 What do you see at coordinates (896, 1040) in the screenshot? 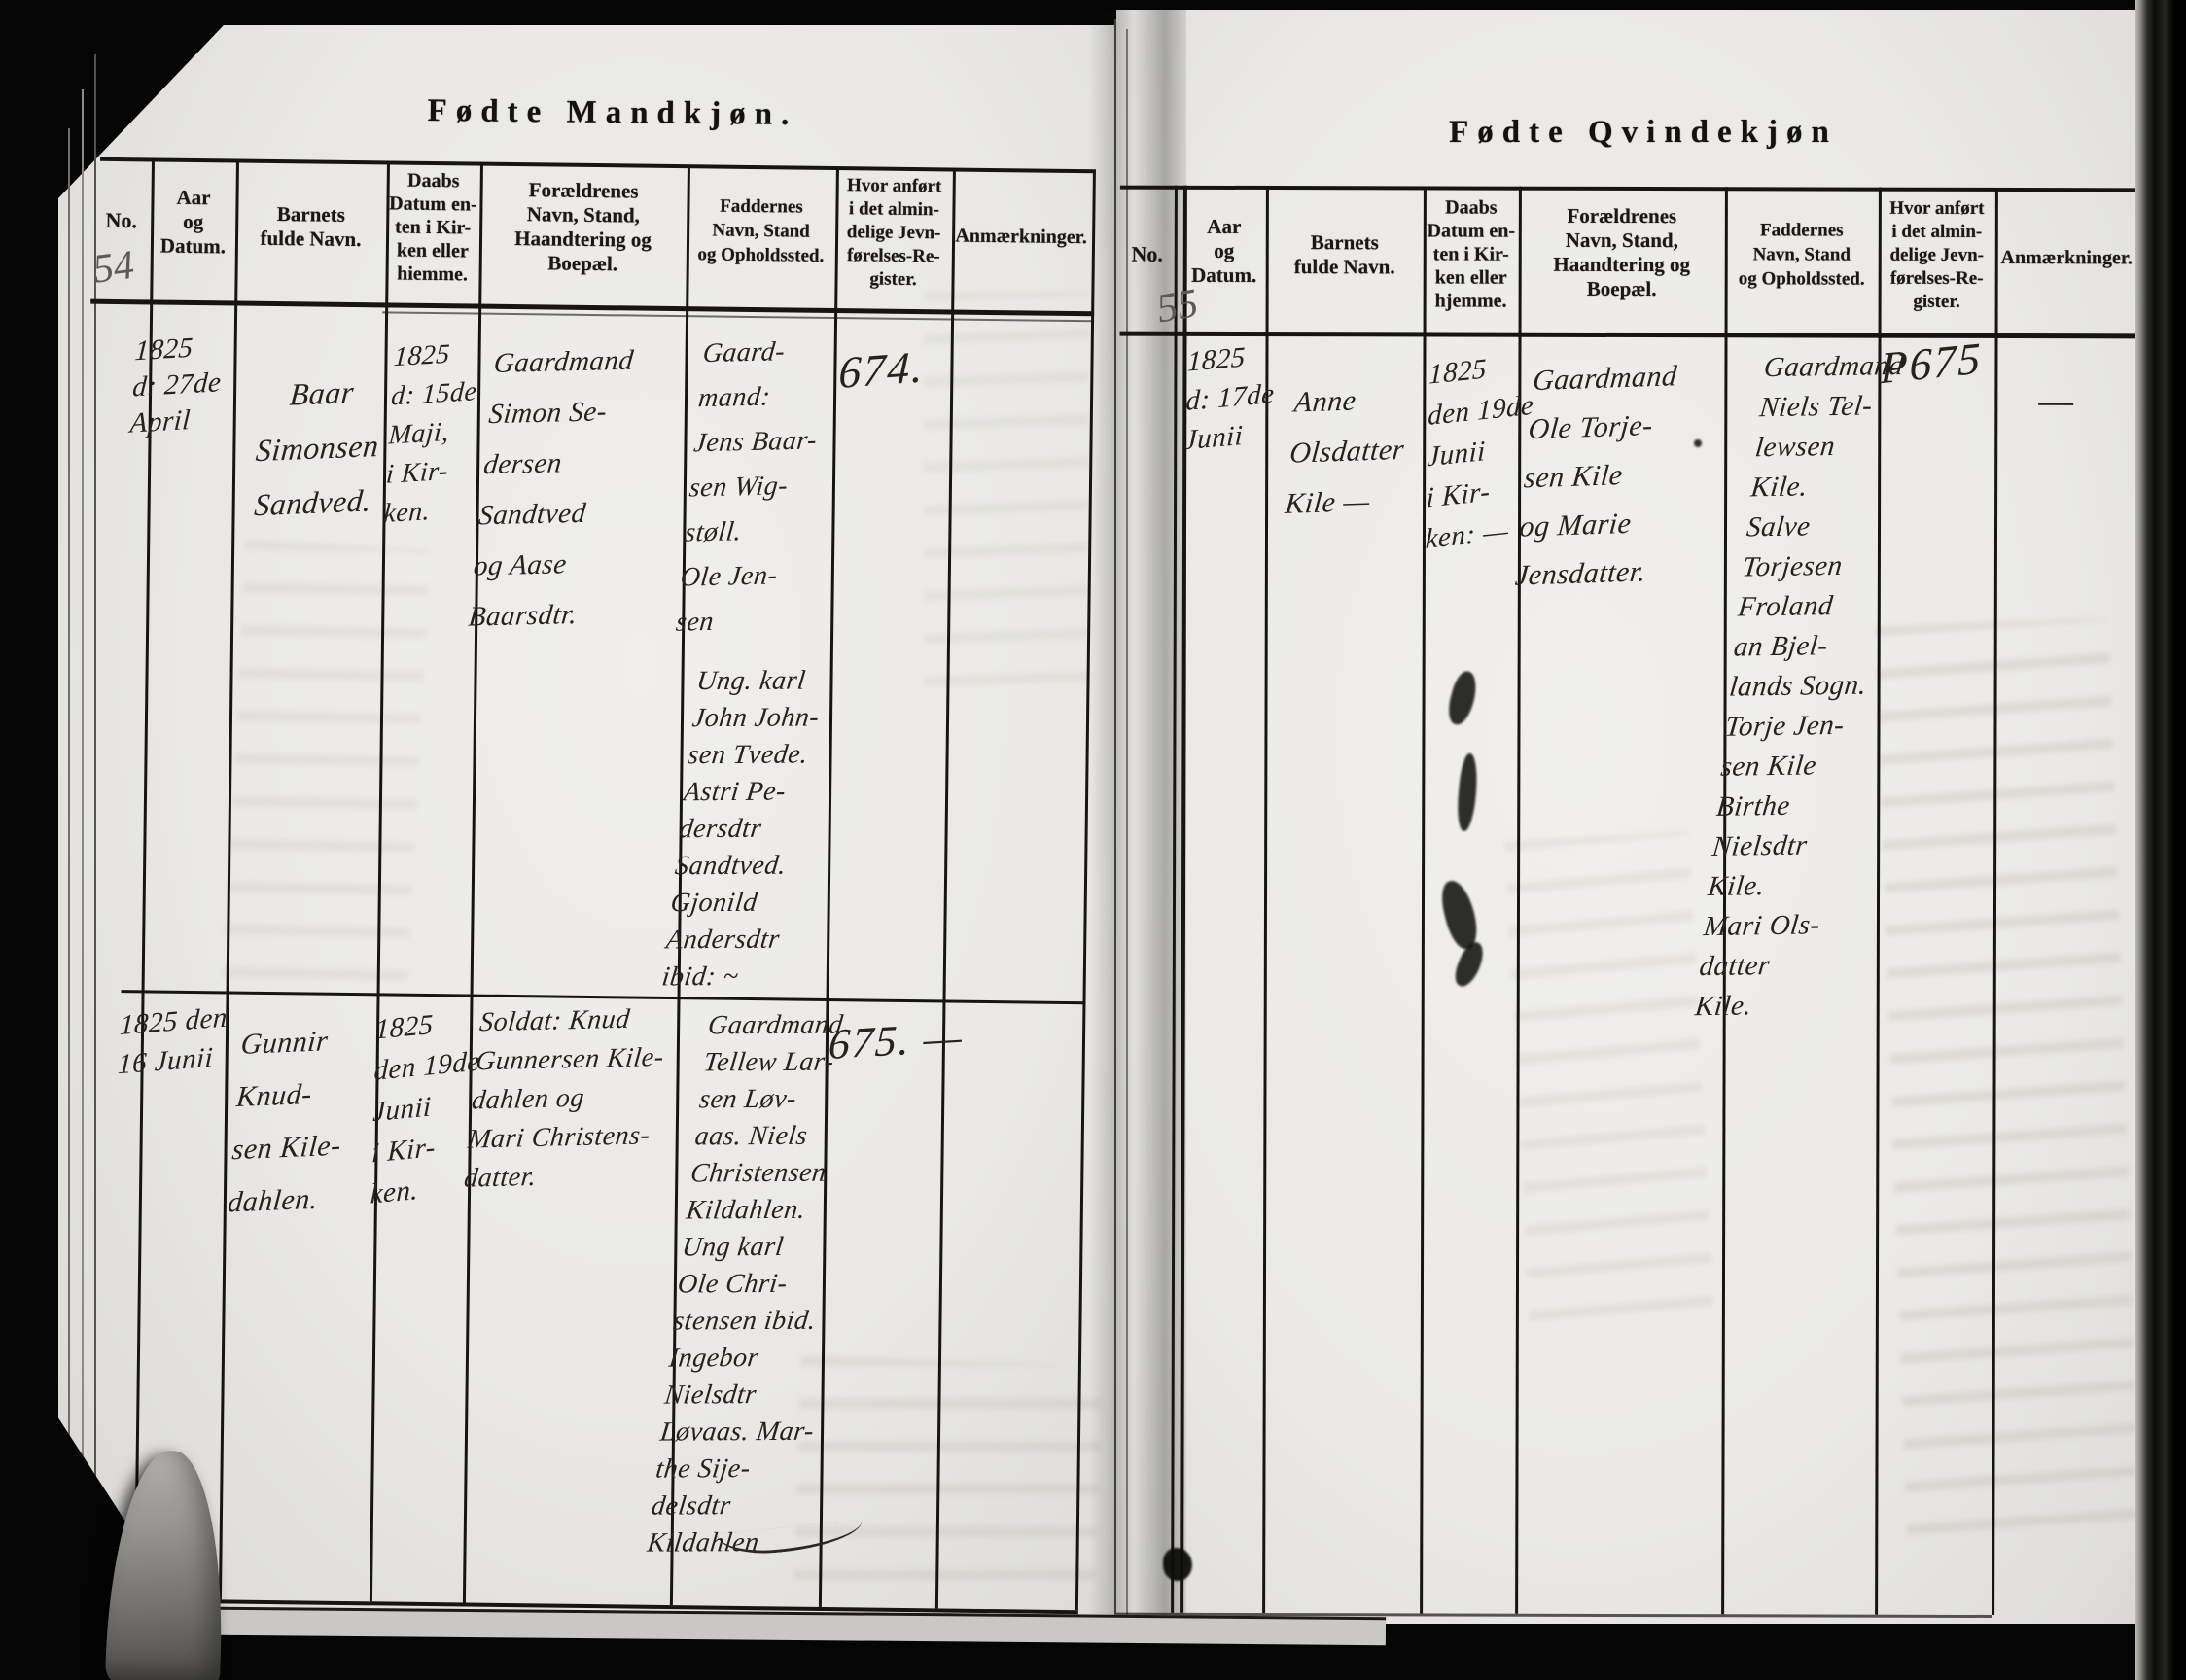
I see `entry-register-number: 675. —` at bounding box center [896, 1040].